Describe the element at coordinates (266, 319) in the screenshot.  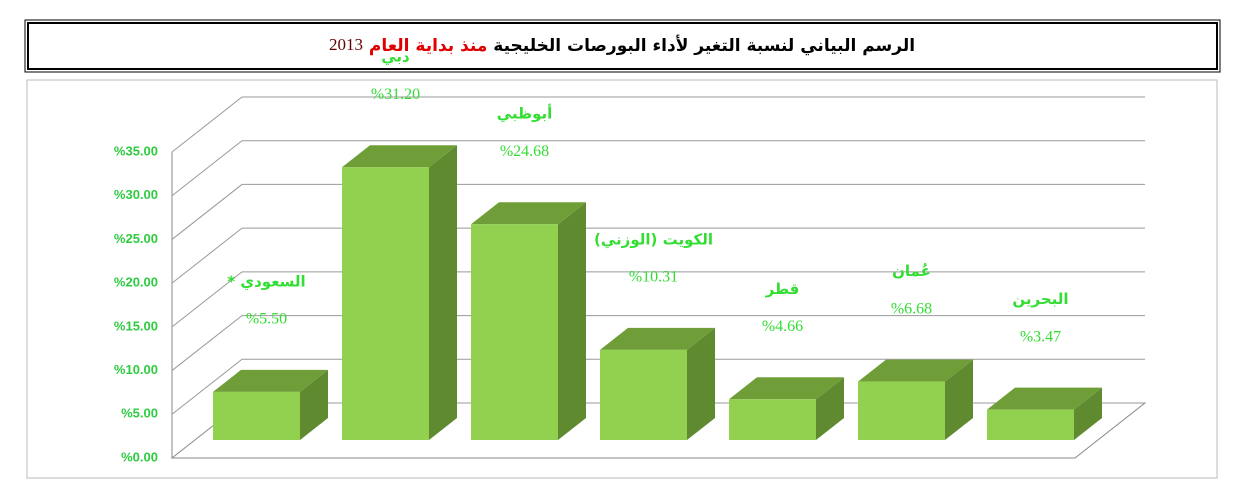
I see `value-label: %5.50` at that location.